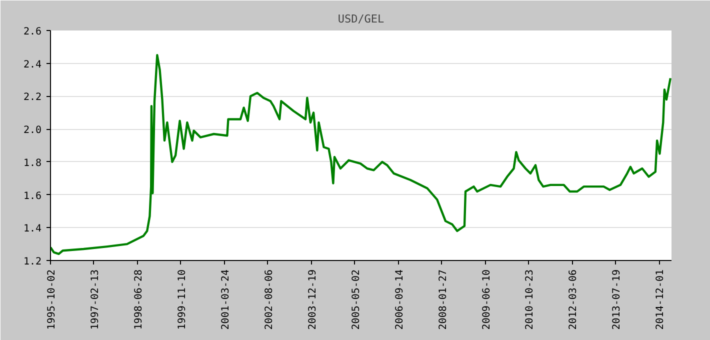 This screenshot has height=340, width=710. Describe the element at coordinates (400, 299) in the screenshot. I see `x-tick-label: 2006-09-14` at that location.